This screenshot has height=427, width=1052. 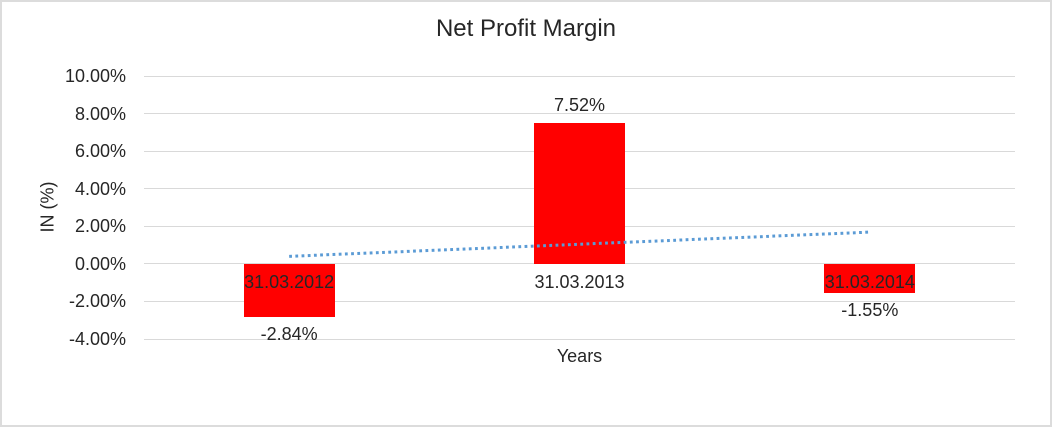 I want to click on bar-31.03.2014, so click(x=870, y=278).